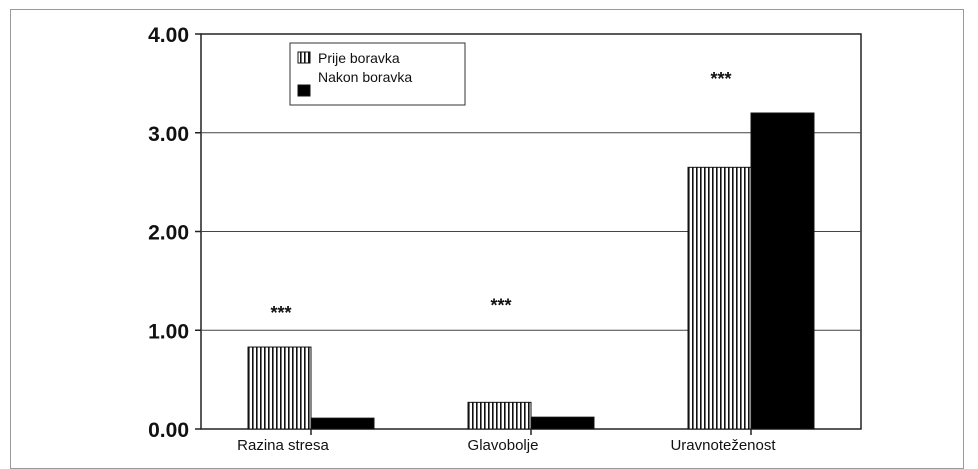 The height and width of the screenshot is (469, 978). I want to click on legend-swatch-prije, so click(304, 57).